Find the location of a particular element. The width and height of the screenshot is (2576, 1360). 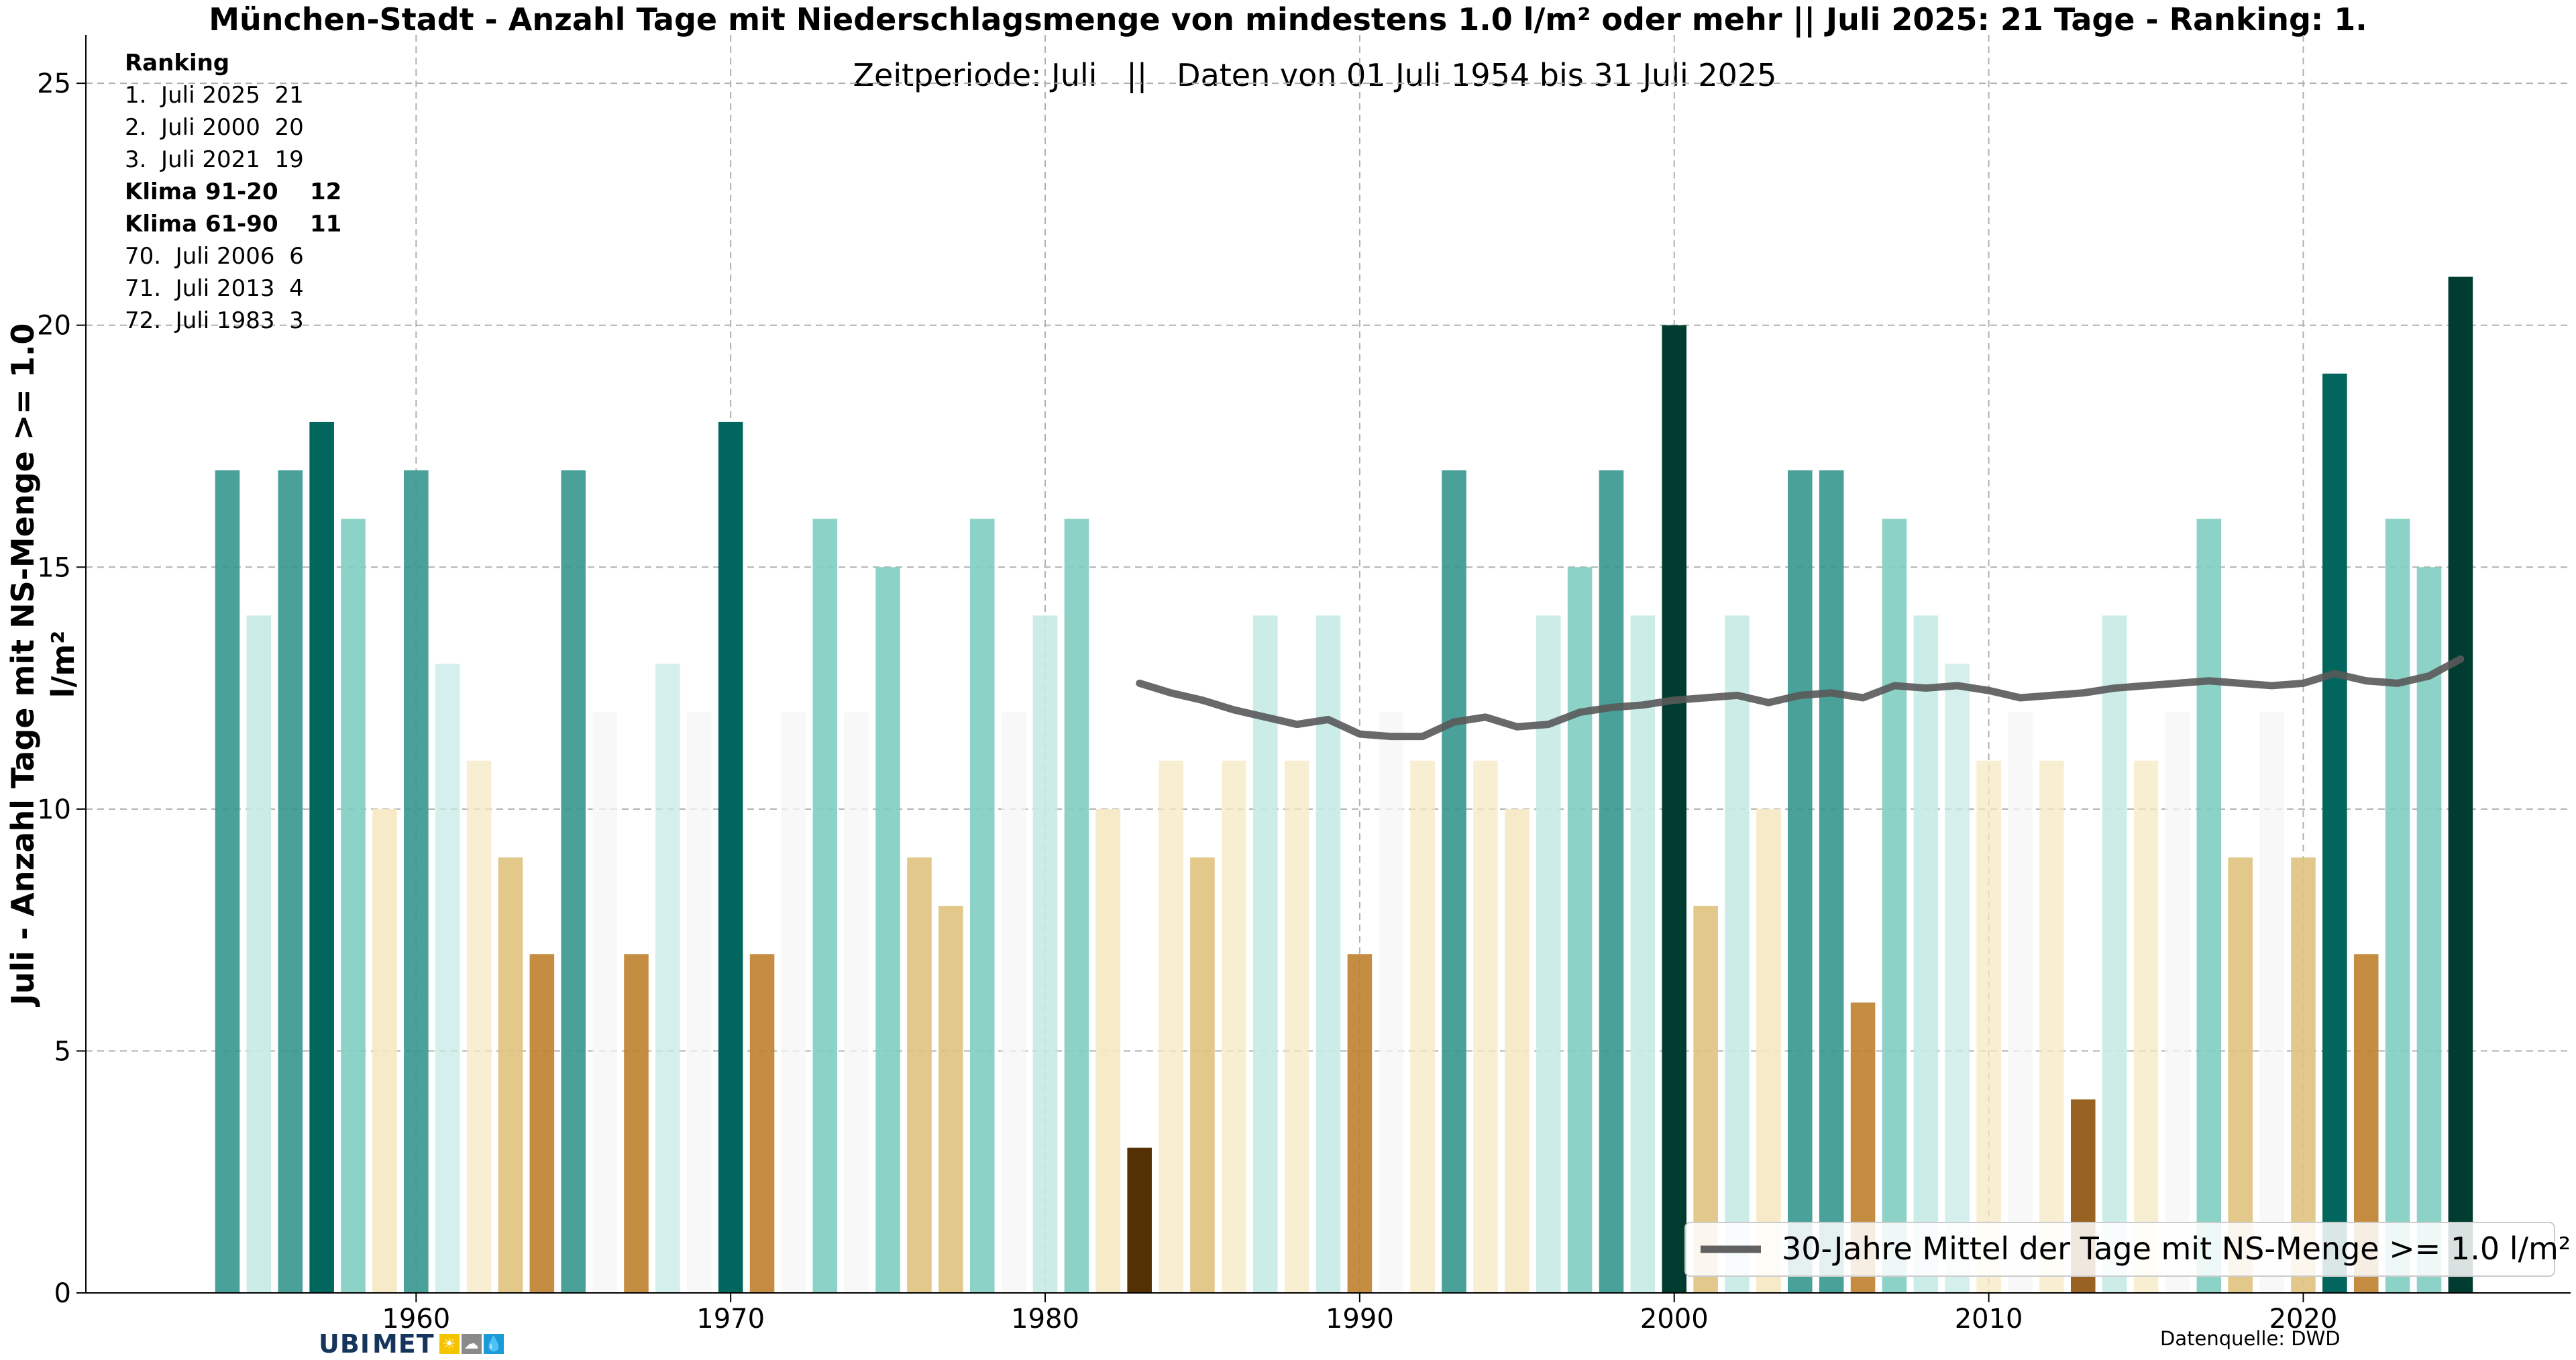

bar-1989 is located at coordinates (1328, 954).